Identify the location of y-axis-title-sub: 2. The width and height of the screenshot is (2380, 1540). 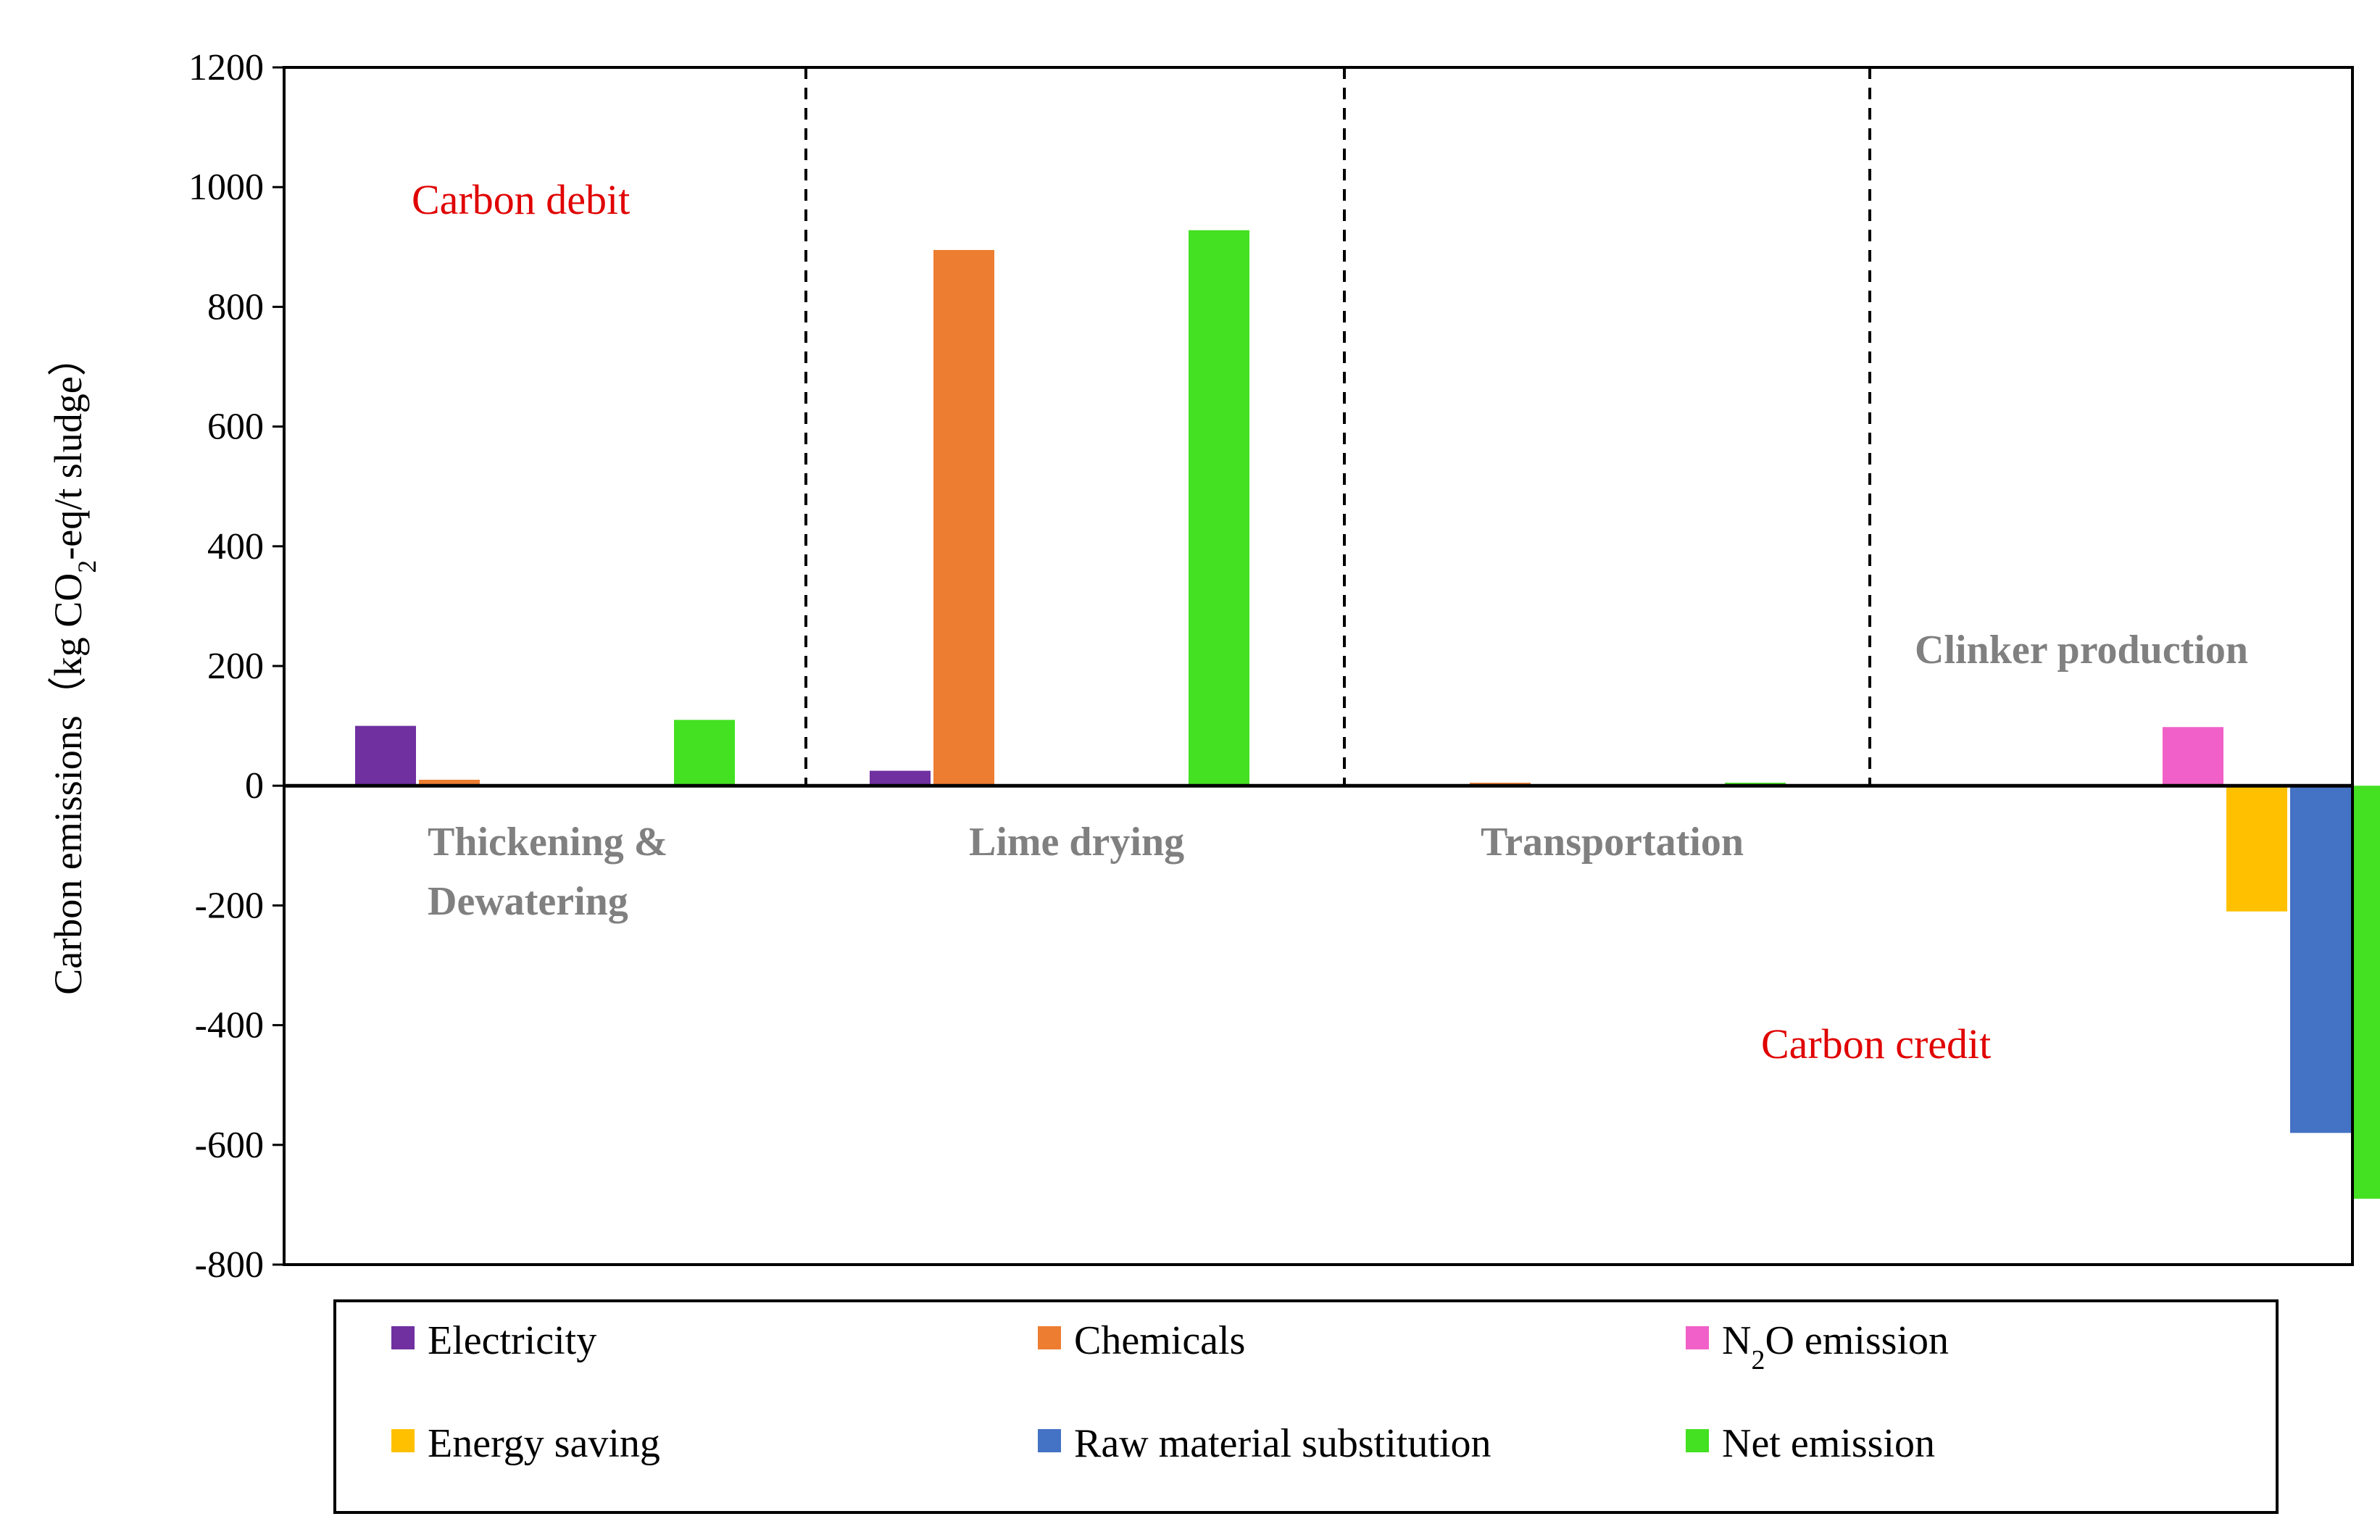
(86, 566).